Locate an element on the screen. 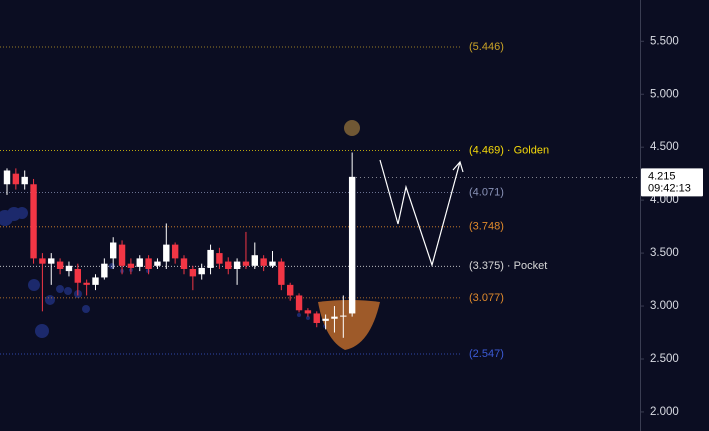 The height and width of the screenshot is (431, 709). level-label: (2.547) is located at coordinates (486, 354).